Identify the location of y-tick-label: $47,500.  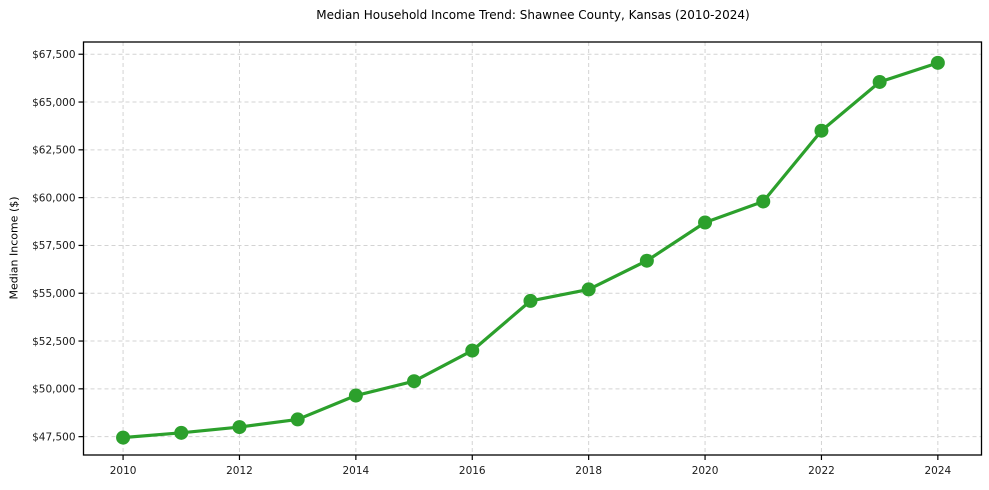
(53, 437).